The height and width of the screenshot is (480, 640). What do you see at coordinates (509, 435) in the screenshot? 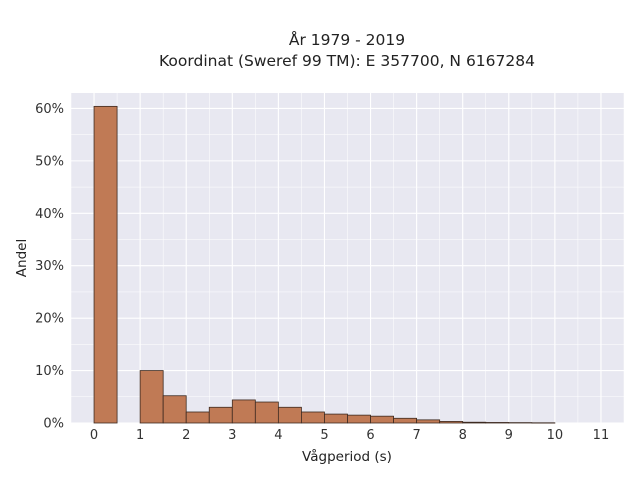
I see `x-tick-label: 9` at bounding box center [509, 435].